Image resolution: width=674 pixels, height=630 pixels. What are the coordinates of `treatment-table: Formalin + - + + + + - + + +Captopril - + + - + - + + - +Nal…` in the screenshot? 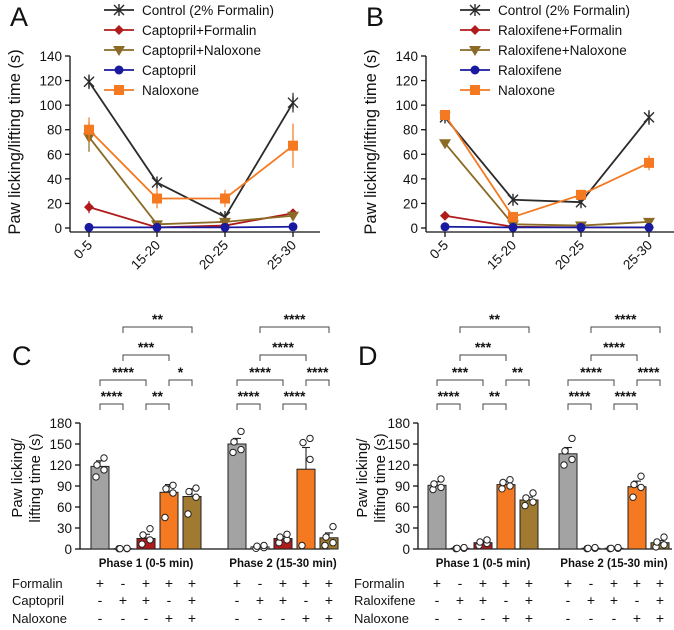 It's located at (172, 600).